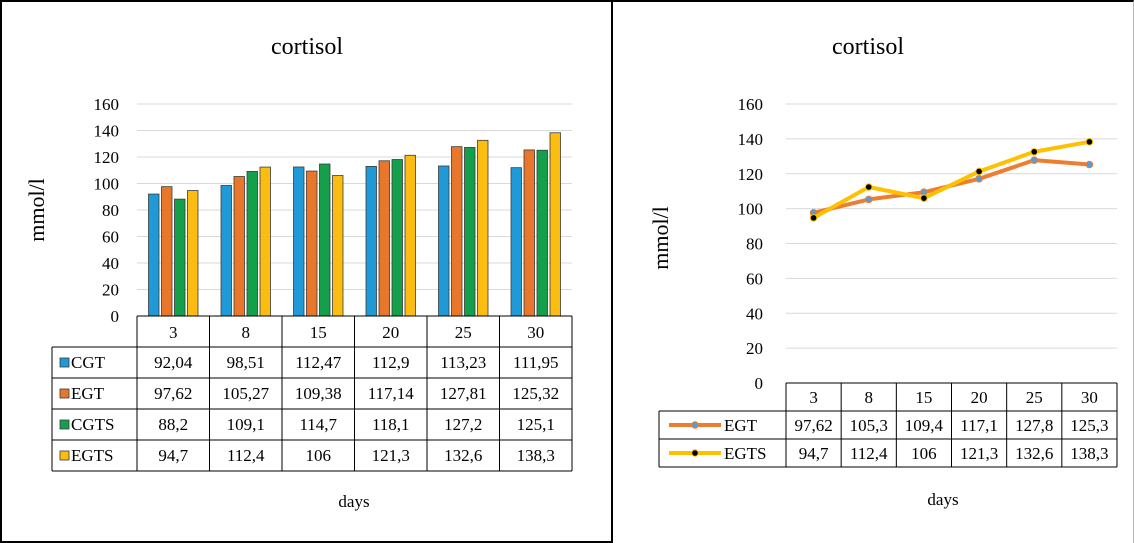 The width and height of the screenshot is (1134, 543). Describe the element at coordinates (92, 424) in the screenshot. I see `legend-label: CGTS` at that location.